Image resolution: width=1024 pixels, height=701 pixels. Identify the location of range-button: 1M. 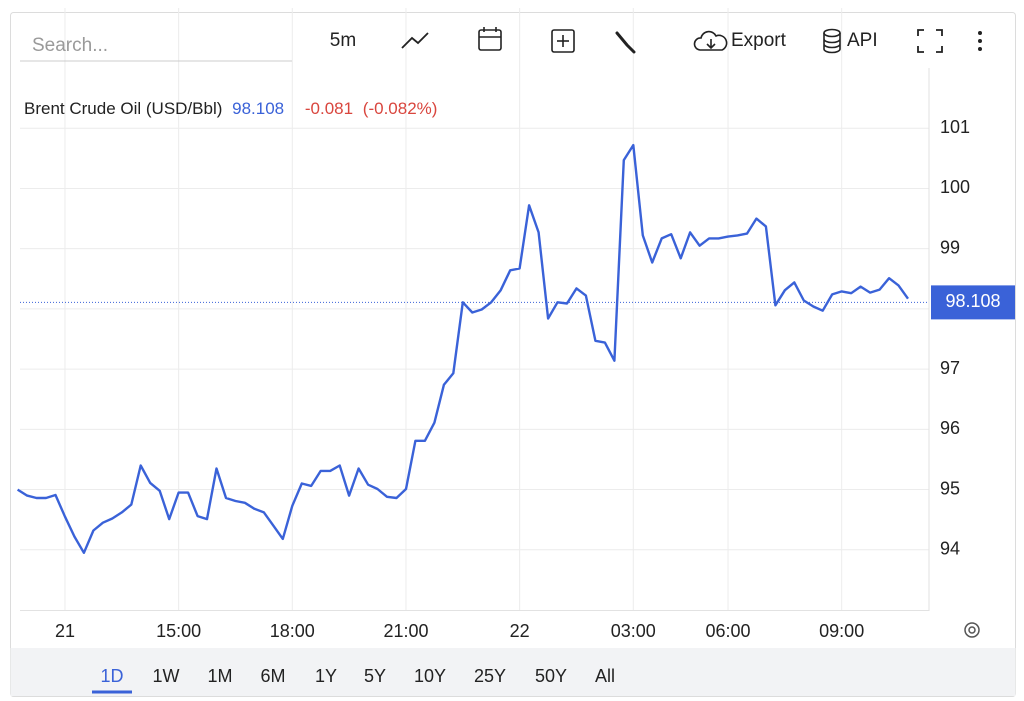
(219, 676).